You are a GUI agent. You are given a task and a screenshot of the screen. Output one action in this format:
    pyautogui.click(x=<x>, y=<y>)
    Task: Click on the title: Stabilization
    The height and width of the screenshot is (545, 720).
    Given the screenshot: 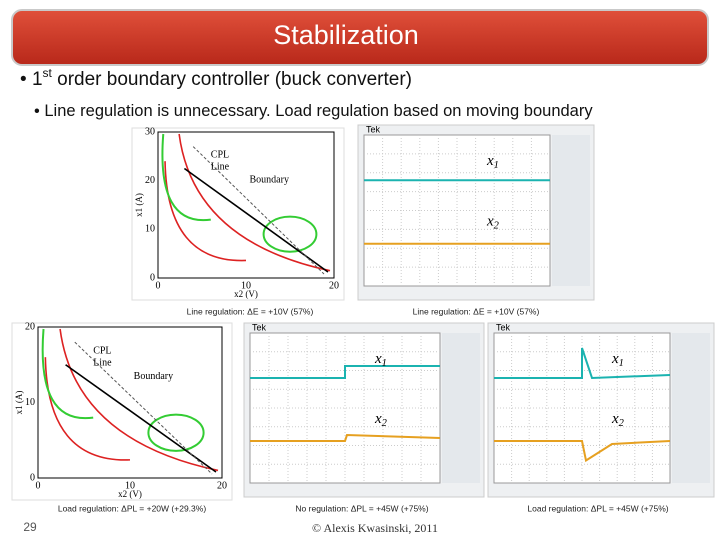 What is the action you would take?
    pyautogui.click(x=346, y=35)
    